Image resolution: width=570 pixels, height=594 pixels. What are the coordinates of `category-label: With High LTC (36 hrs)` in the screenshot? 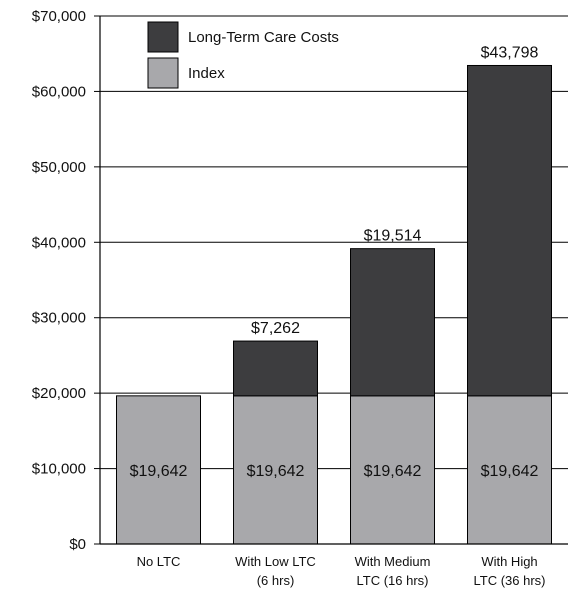 It's located at (510, 571).